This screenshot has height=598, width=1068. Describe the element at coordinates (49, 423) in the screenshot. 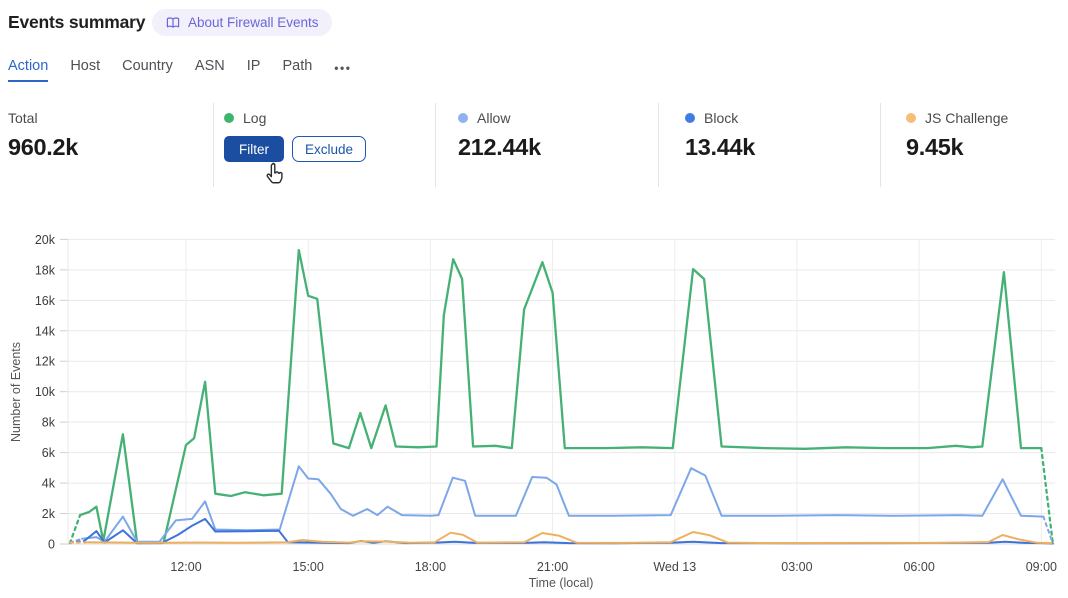

I see `y-tick-label: 8k` at that location.